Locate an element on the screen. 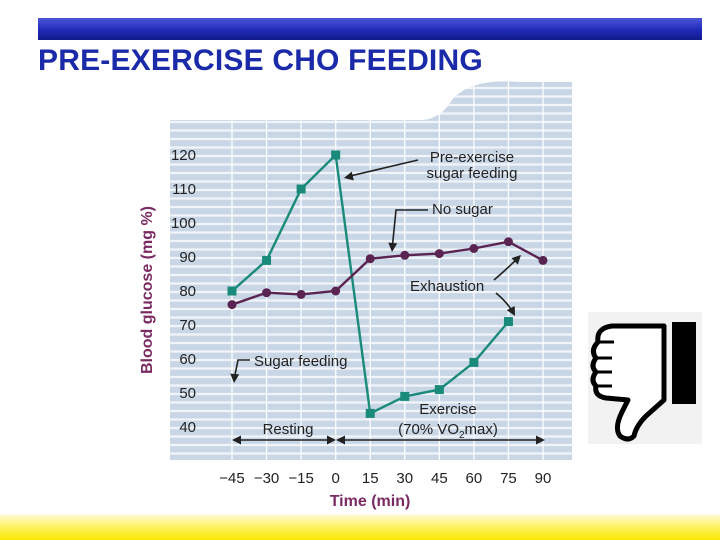 The height and width of the screenshot is (540, 720). x-tick-label: −30 is located at coordinates (266, 478).